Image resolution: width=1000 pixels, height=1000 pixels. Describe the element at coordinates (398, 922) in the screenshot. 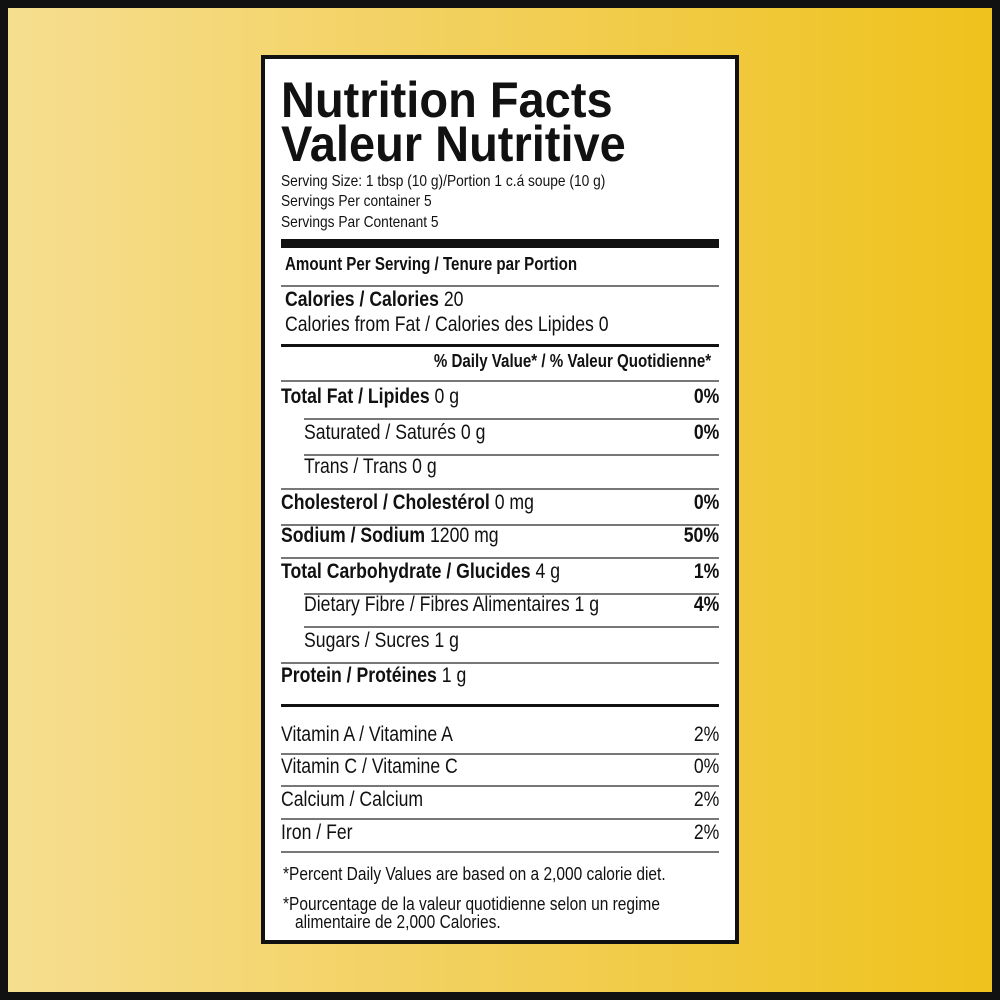

I see `footnote-fr-cont: alimentaire de 2,000 Calories.` at that location.